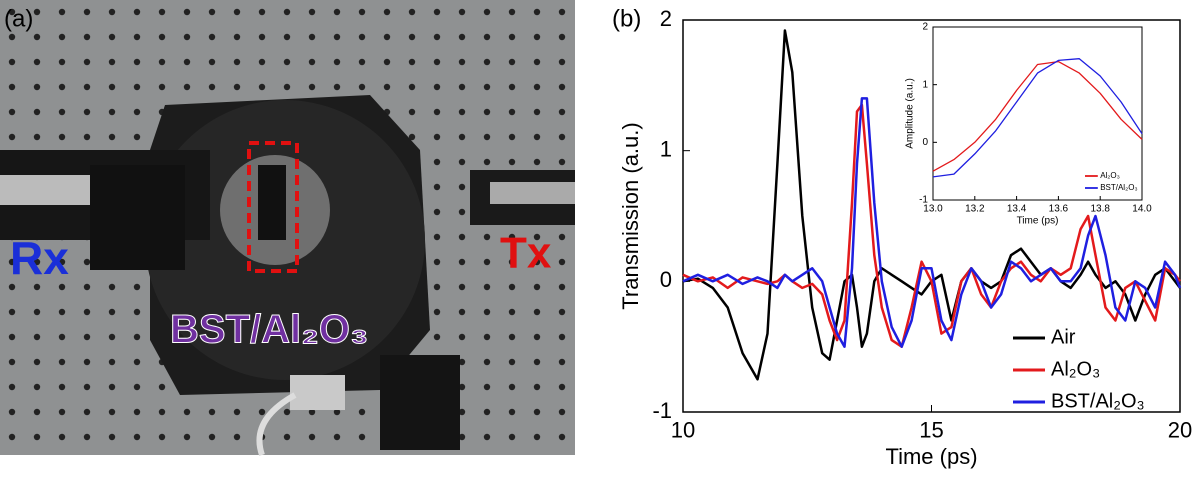 The height and width of the screenshot is (500, 1200). What do you see at coordinates (1063, 337) in the screenshot?
I see `legend-label: Air` at bounding box center [1063, 337].